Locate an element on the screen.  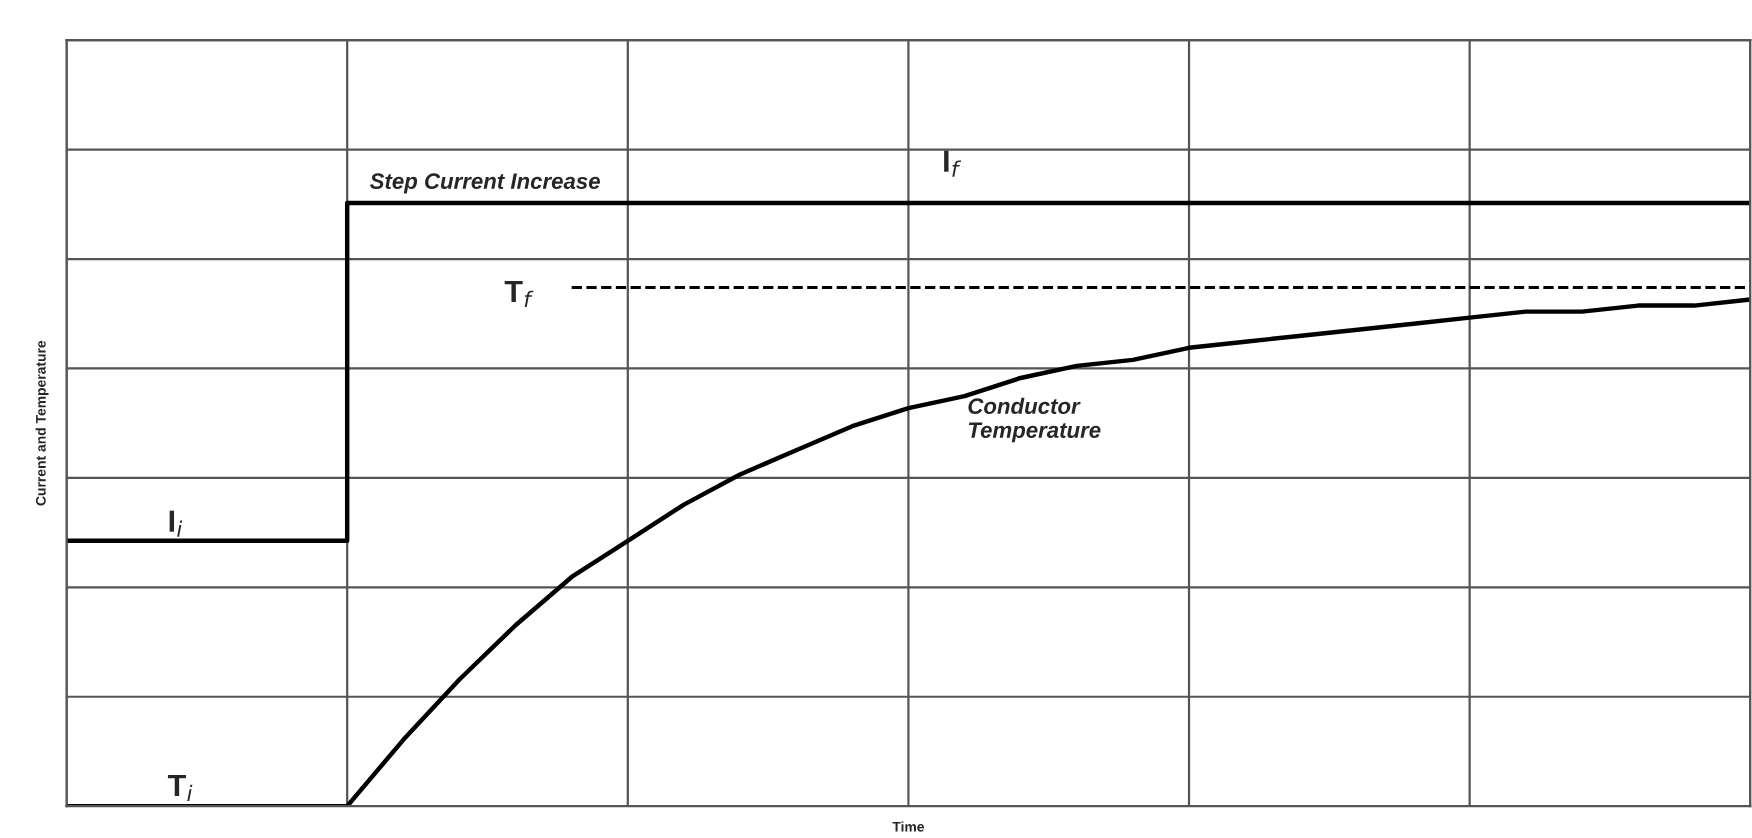
annotation: I$_{i}$ is located at coordinates (176, 523).